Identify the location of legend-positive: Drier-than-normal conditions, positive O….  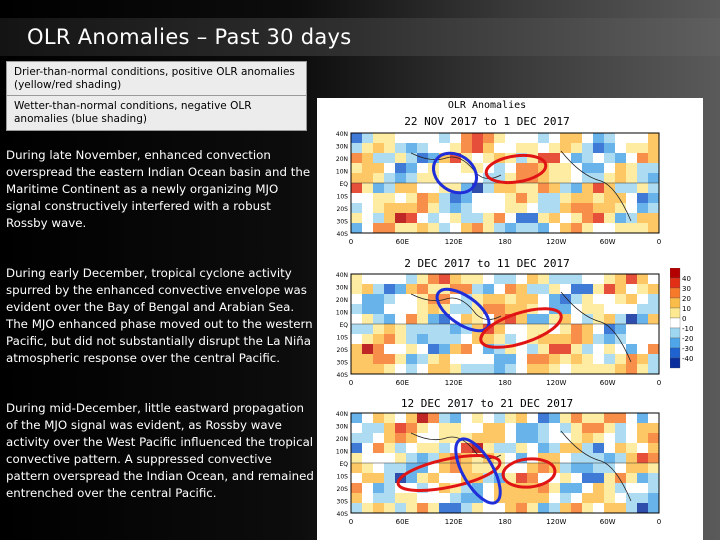
(154, 78).